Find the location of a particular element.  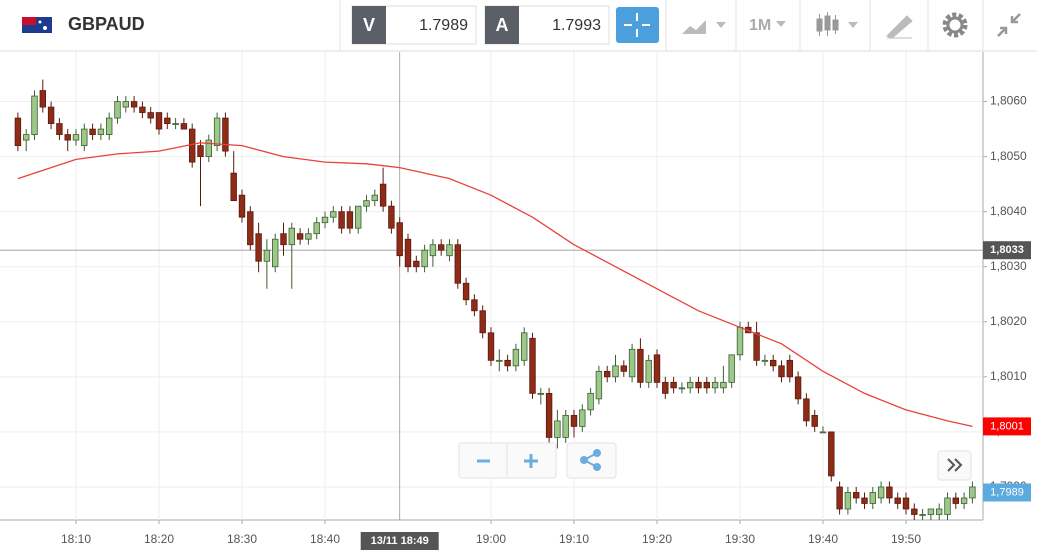

bid-tag is located at coordinates (369, 25).